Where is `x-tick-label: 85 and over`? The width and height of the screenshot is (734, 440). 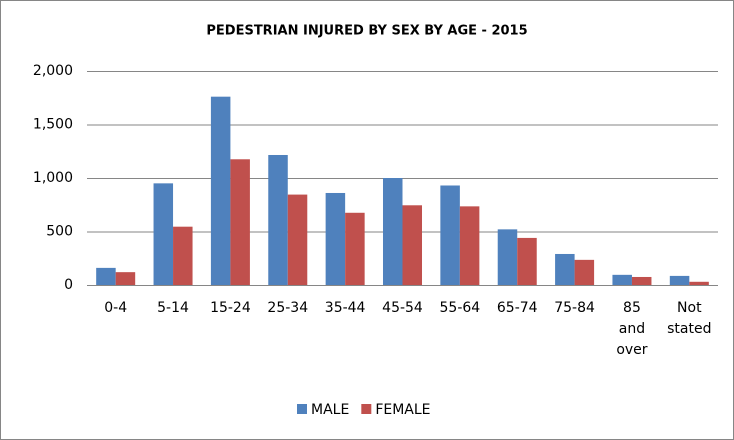
x-tick-label: 85 and over is located at coordinates (631, 329).